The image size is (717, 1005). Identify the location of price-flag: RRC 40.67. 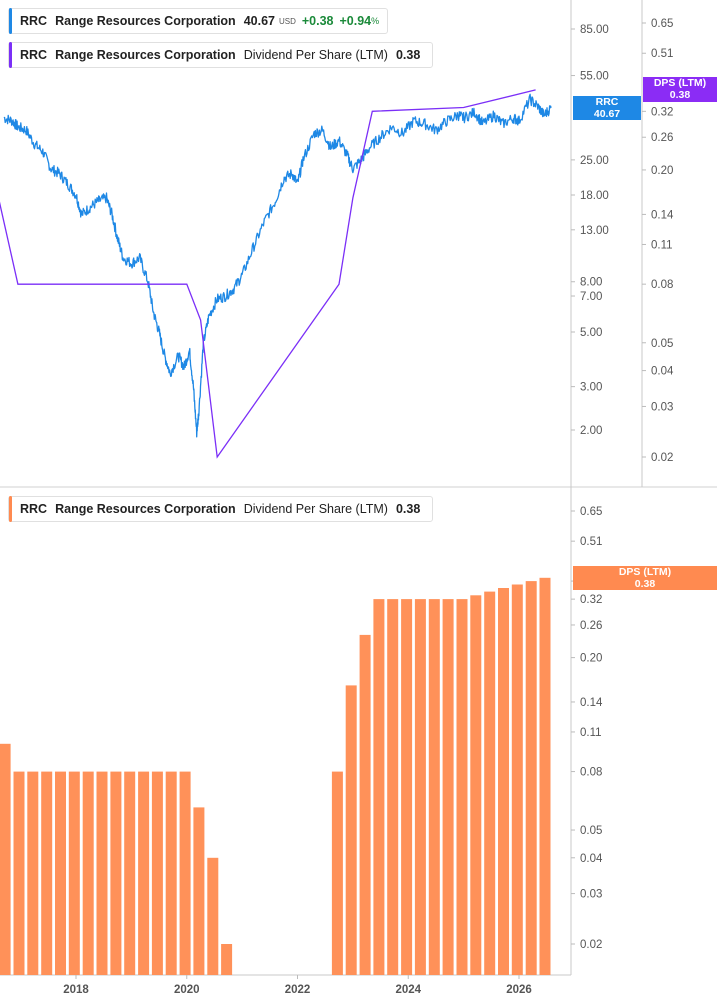
(607, 108).